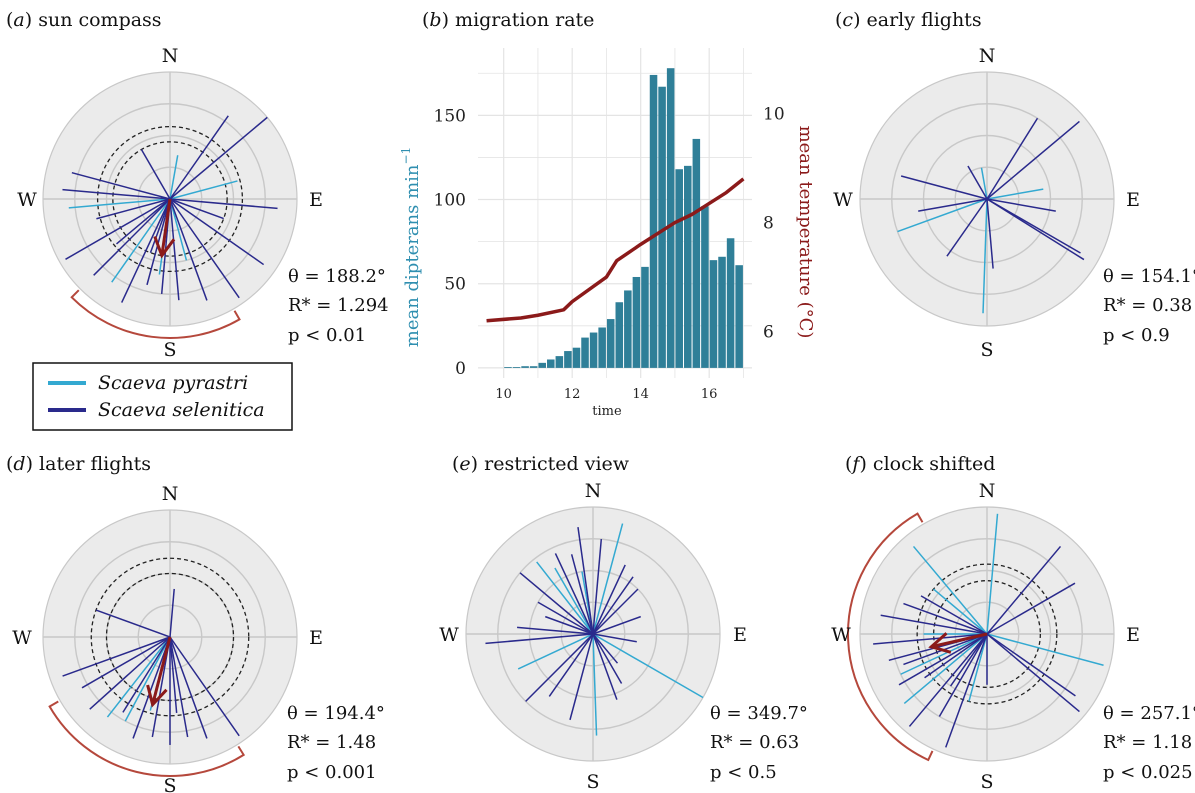 The height and width of the screenshot is (793, 1195). What do you see at coordinates (1136, 335) in the screenshot?
I see `panel-c-p: p < 0.9` at bounding box center [1136, 335].